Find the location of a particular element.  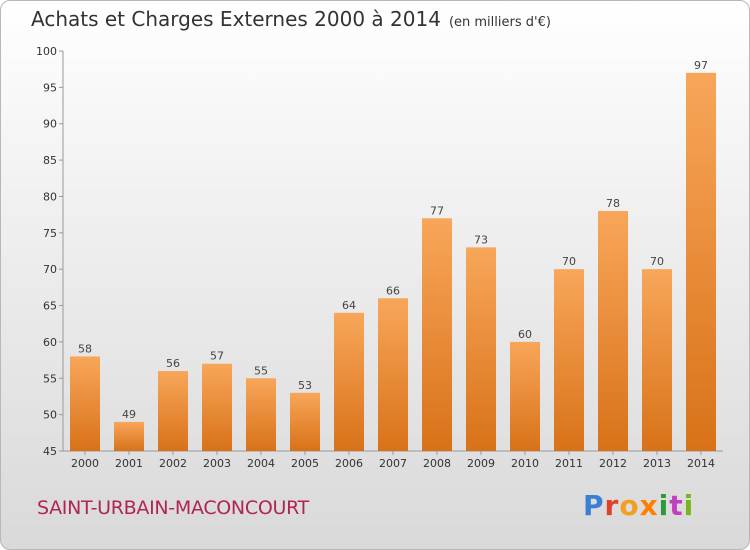

bar-2012 is located at coordinates (613, 331).